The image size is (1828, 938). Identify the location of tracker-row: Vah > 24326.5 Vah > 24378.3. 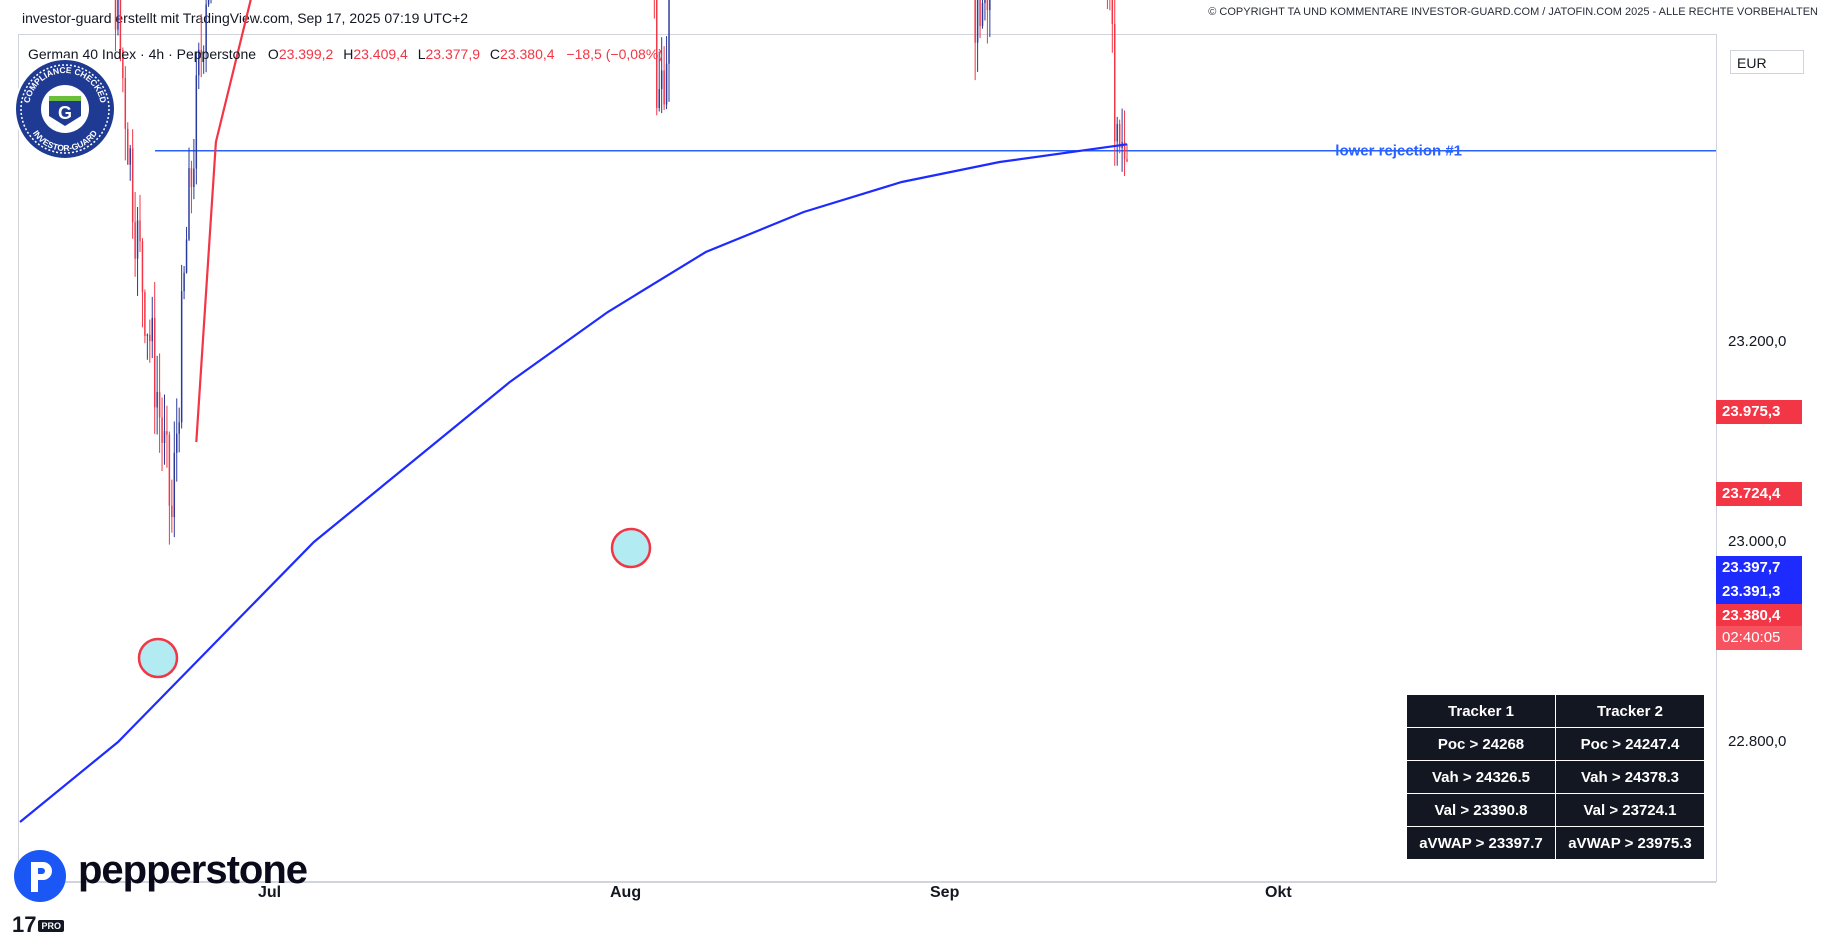
(1555, 777).